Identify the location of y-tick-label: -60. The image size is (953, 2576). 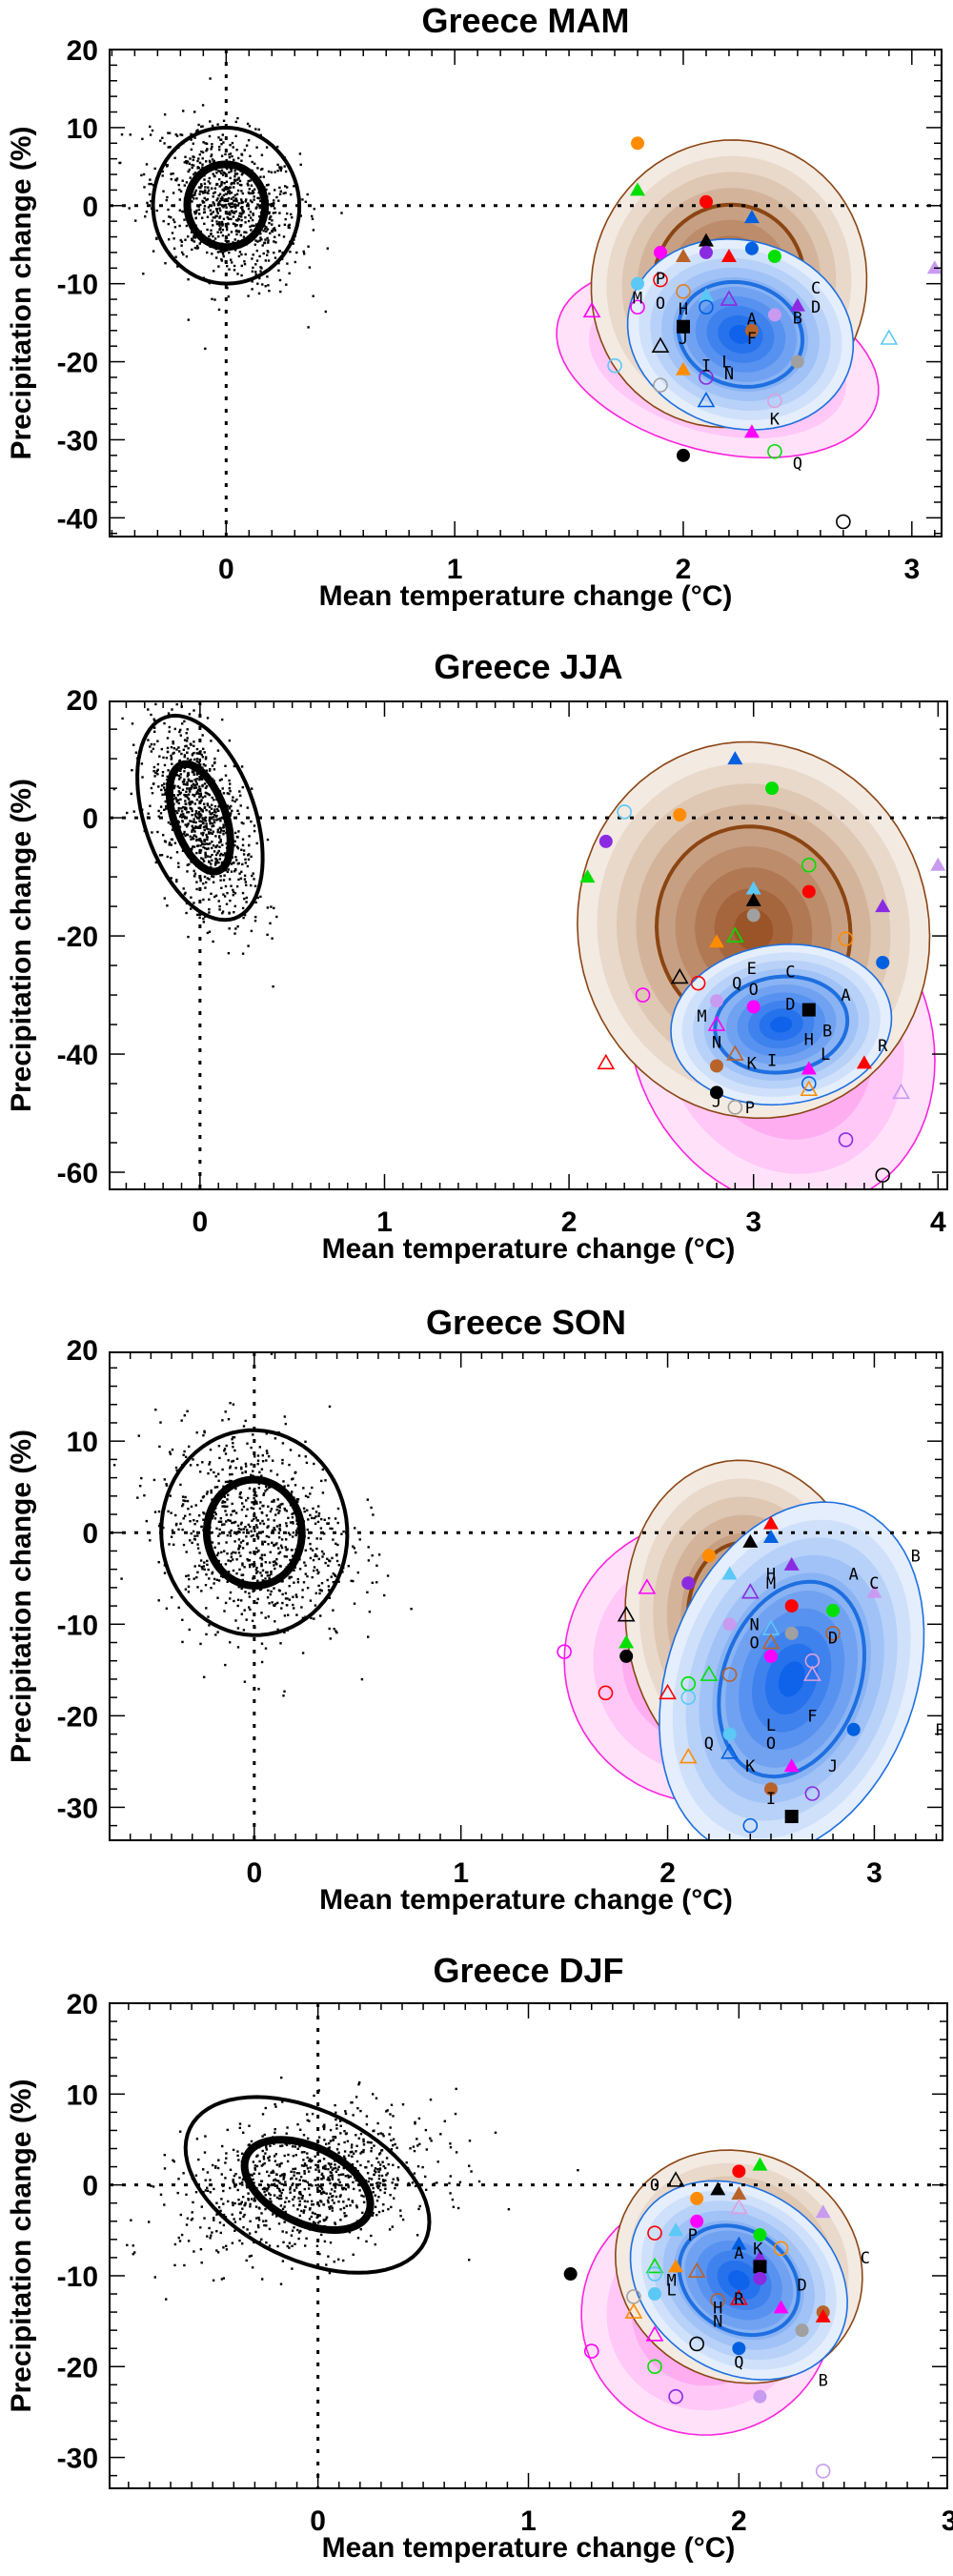
(77, 1173).